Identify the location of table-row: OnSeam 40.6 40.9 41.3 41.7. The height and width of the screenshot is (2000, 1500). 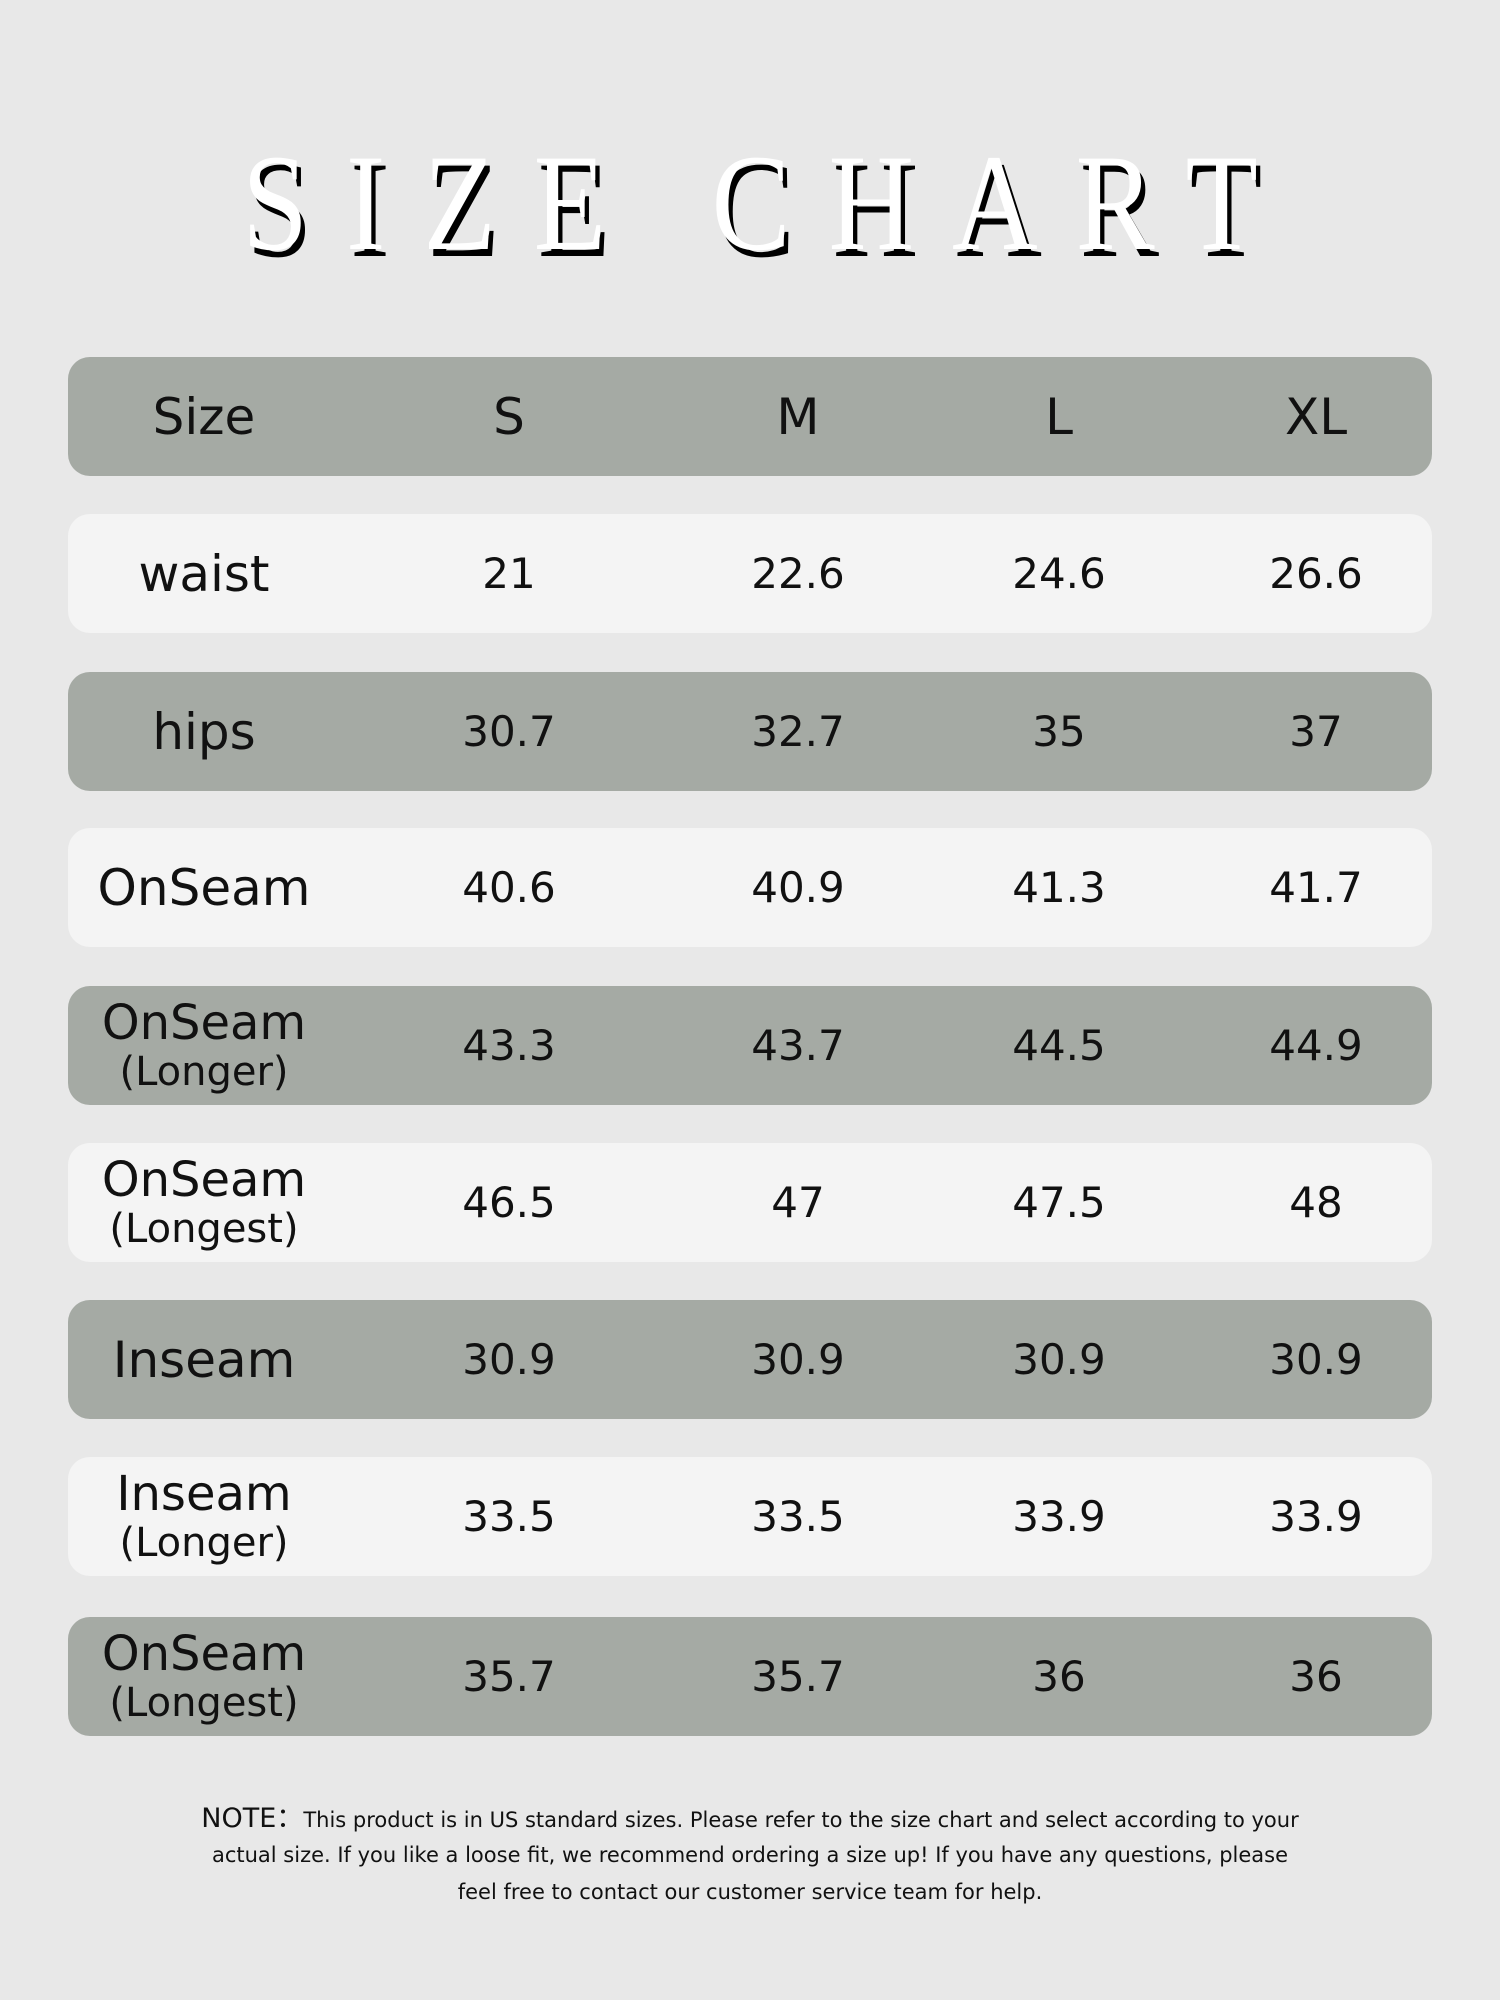
(750, 887).